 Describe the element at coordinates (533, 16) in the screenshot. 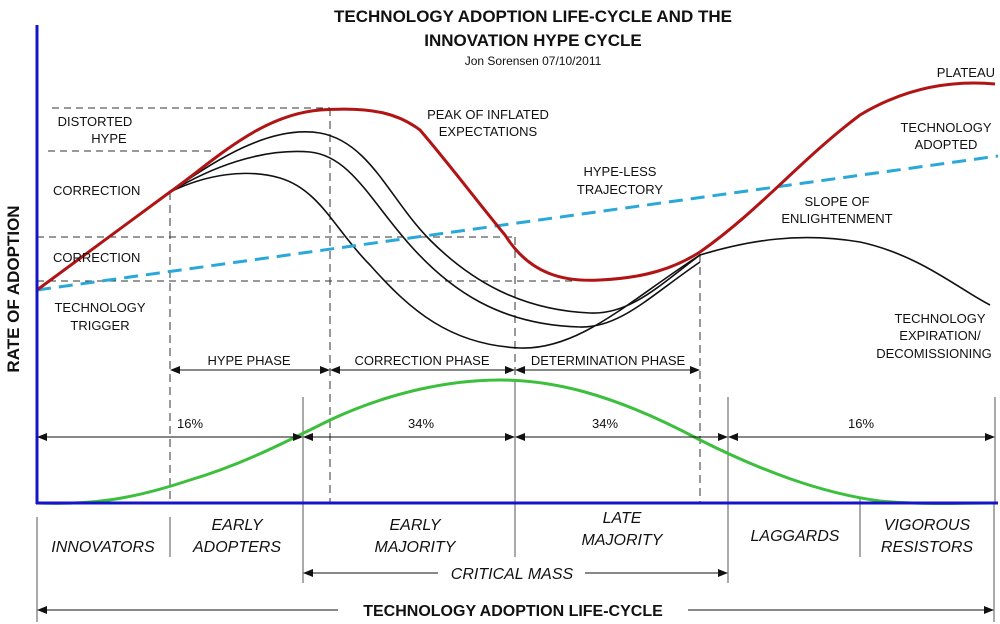

I see `title-line-1: TECHNOLOGY ADOPTION LIFE-CYCLE AND THE` at that location.